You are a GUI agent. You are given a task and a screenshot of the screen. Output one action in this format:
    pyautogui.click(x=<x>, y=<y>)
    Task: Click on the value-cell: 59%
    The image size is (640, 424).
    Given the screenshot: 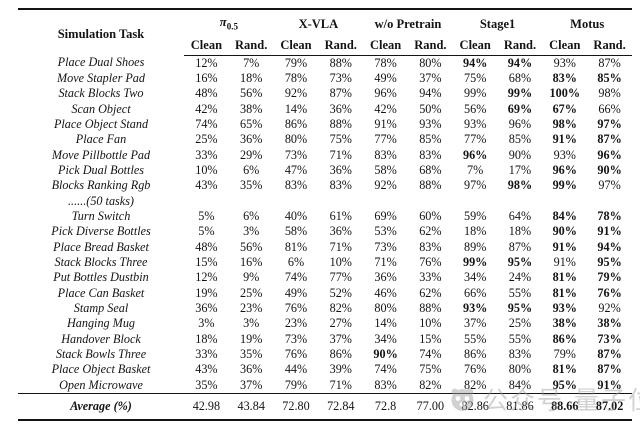 What is the action you would take?
    pyautogui.click(x=475, y=215)
    